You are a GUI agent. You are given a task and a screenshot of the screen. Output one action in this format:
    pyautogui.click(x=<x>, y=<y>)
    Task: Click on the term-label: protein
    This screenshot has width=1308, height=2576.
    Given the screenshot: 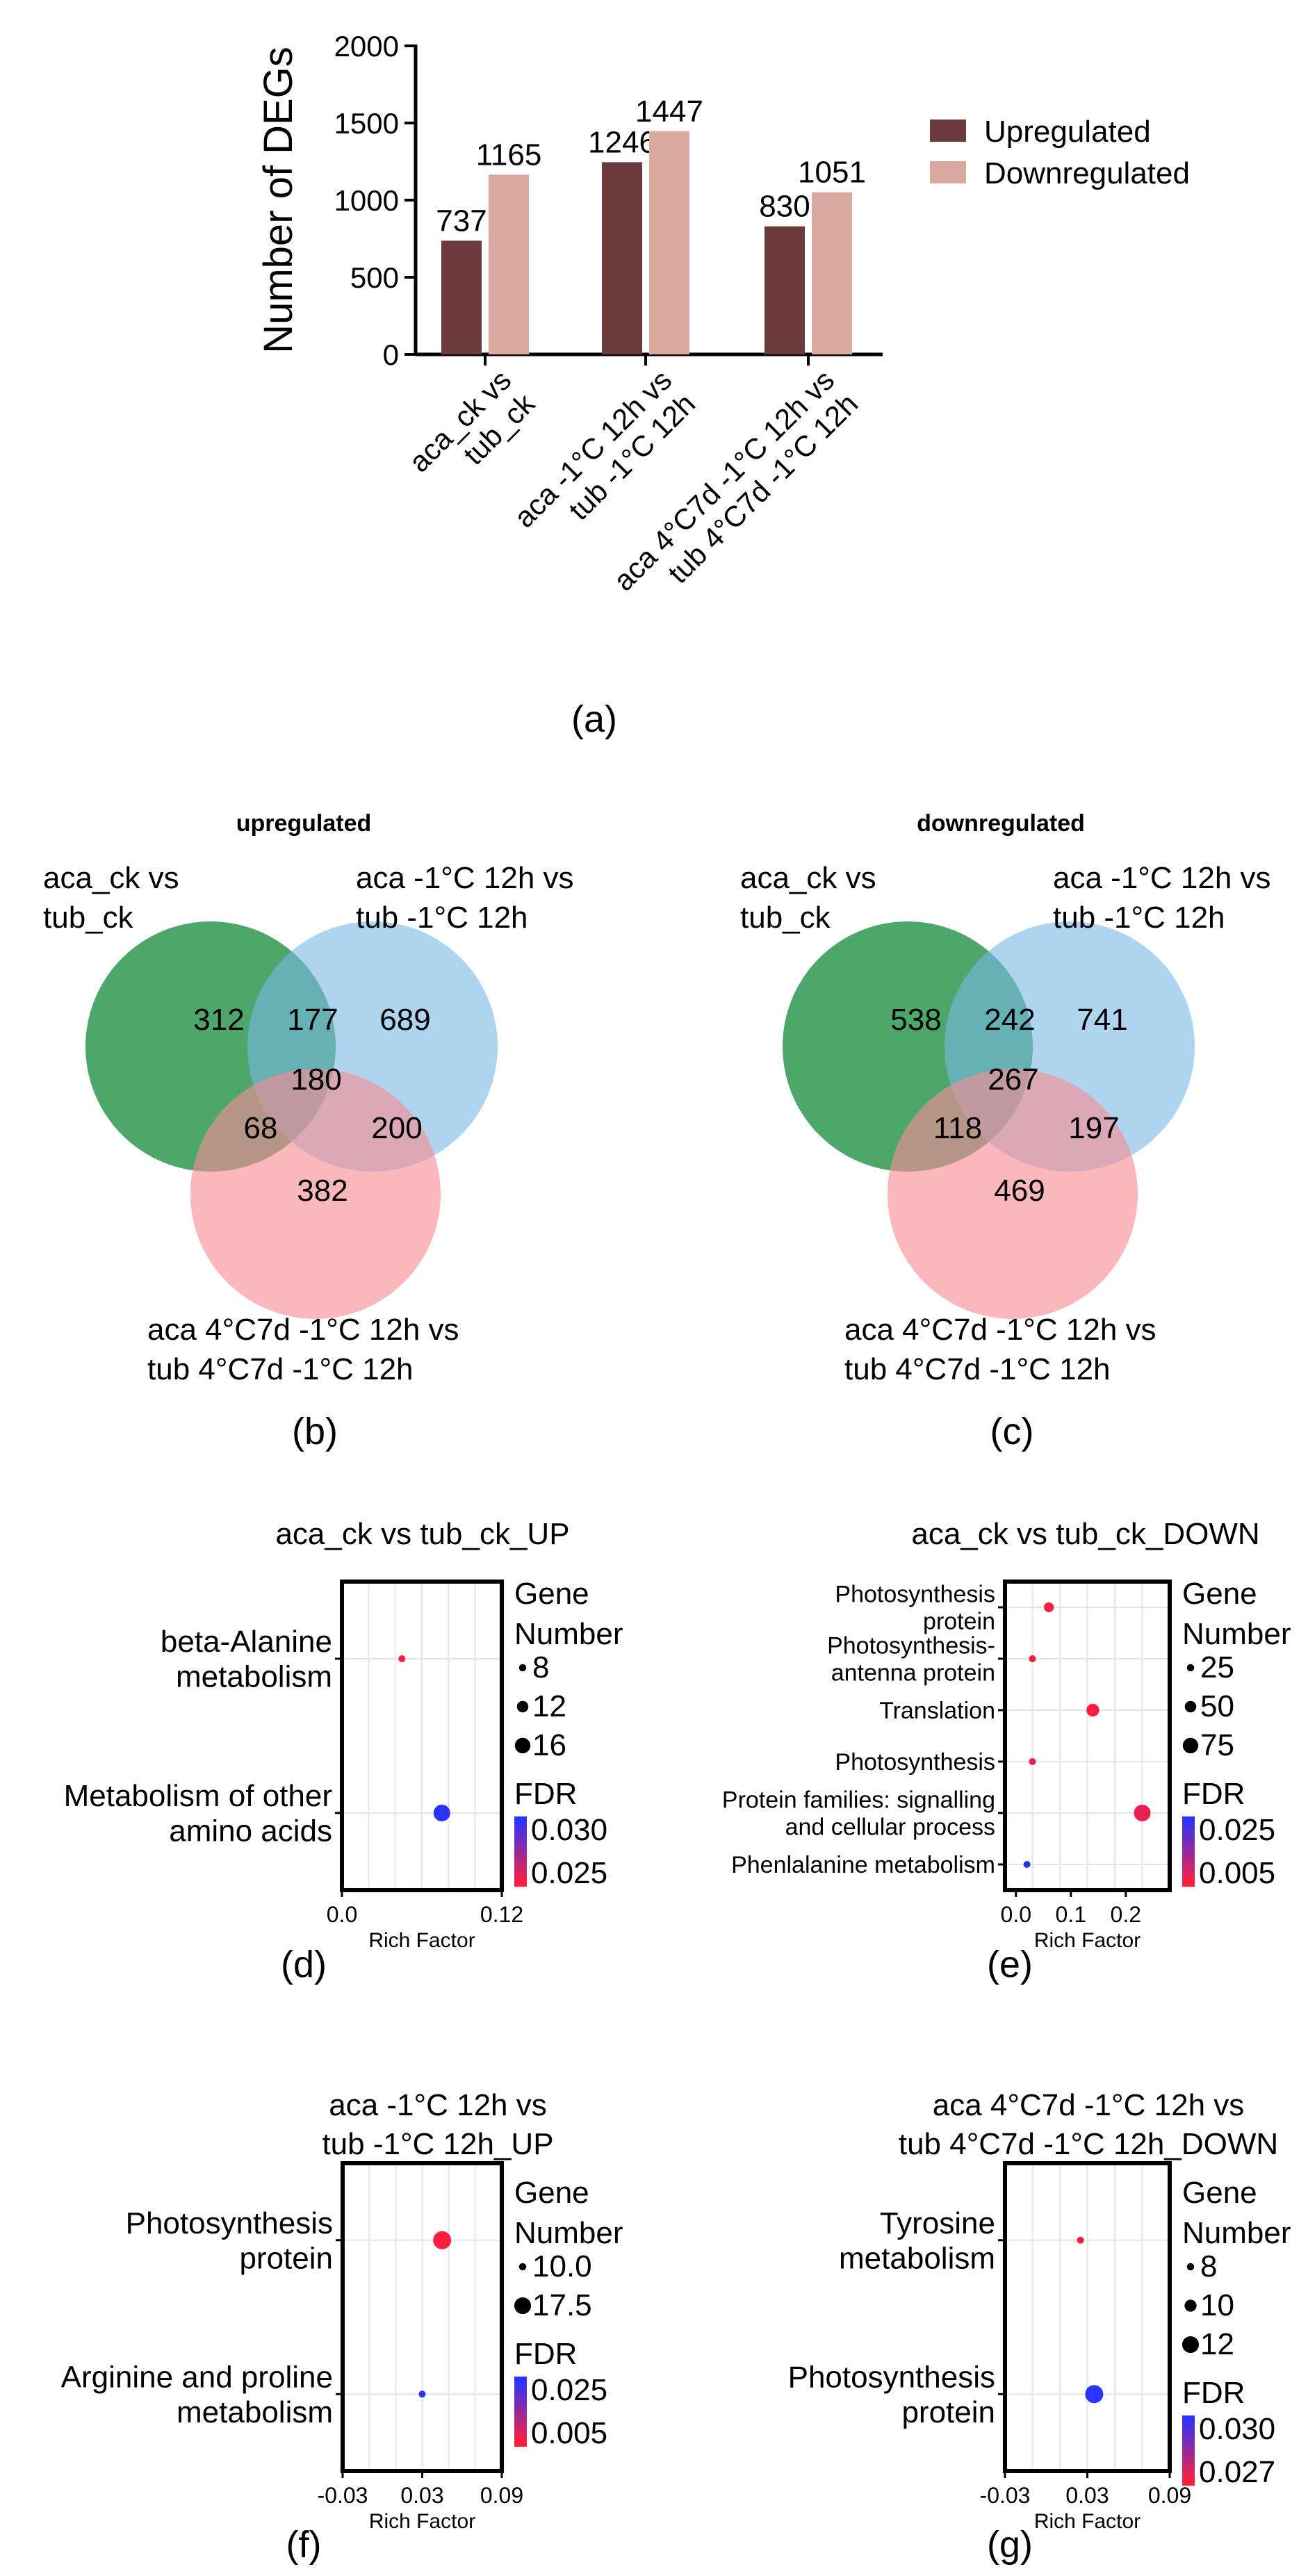 What is the action you would take?
    pyautogui.click(x=959, y=1621)
    